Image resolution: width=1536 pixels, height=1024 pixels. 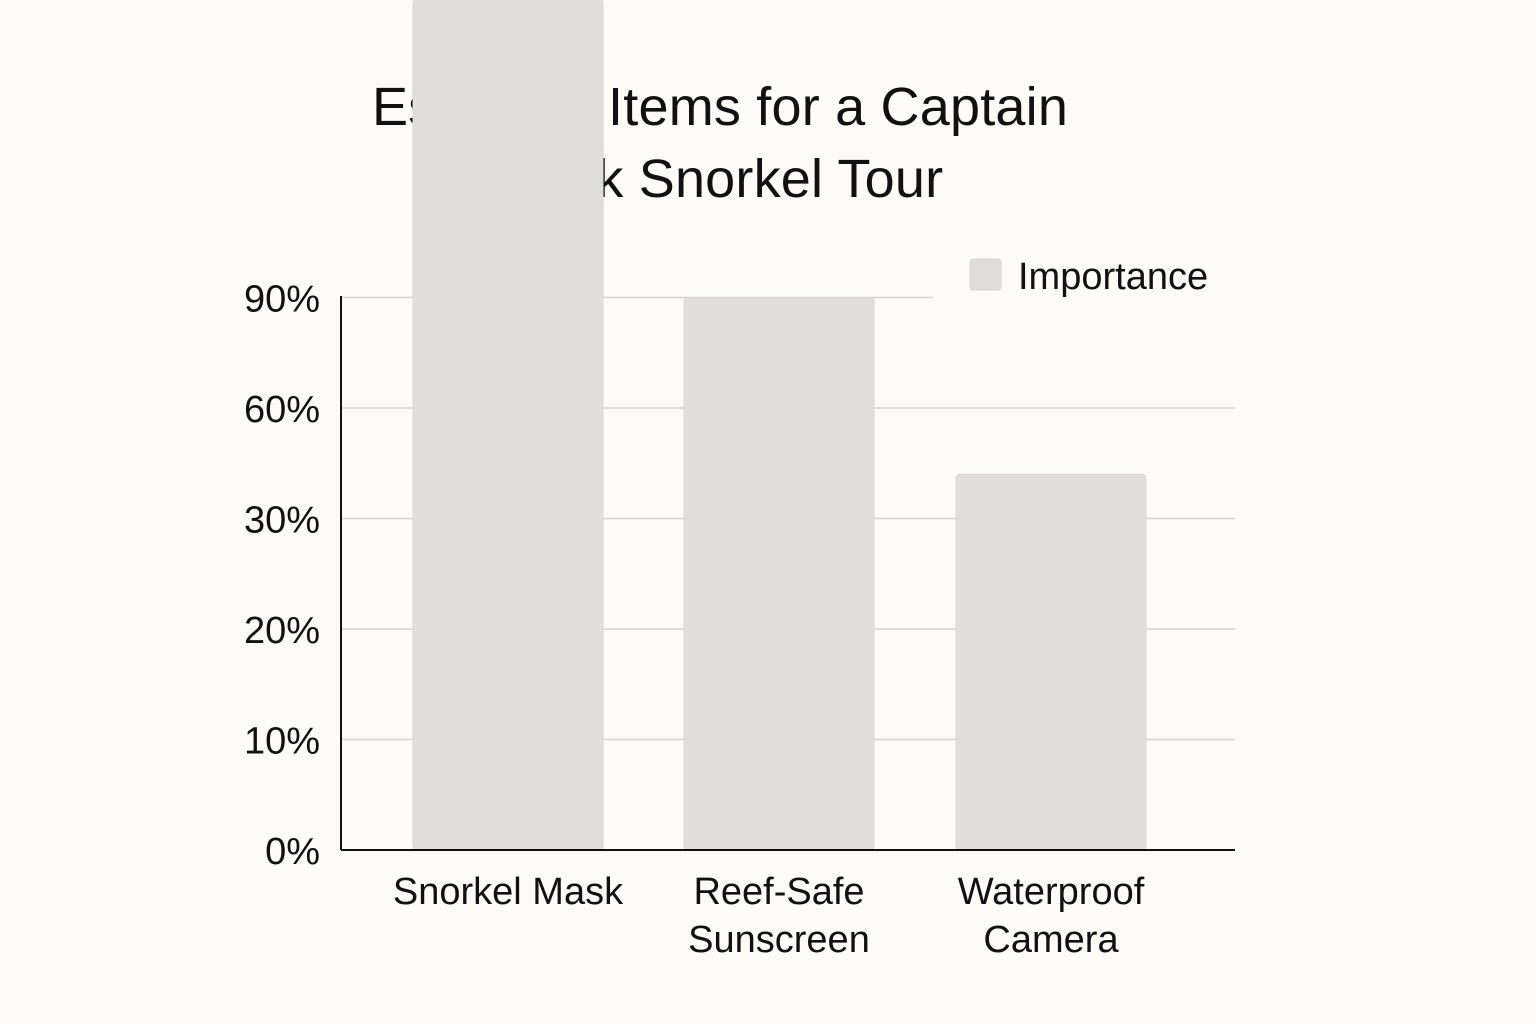 I want to click on y-tick-label: 60%, so click(x=282, y=410).